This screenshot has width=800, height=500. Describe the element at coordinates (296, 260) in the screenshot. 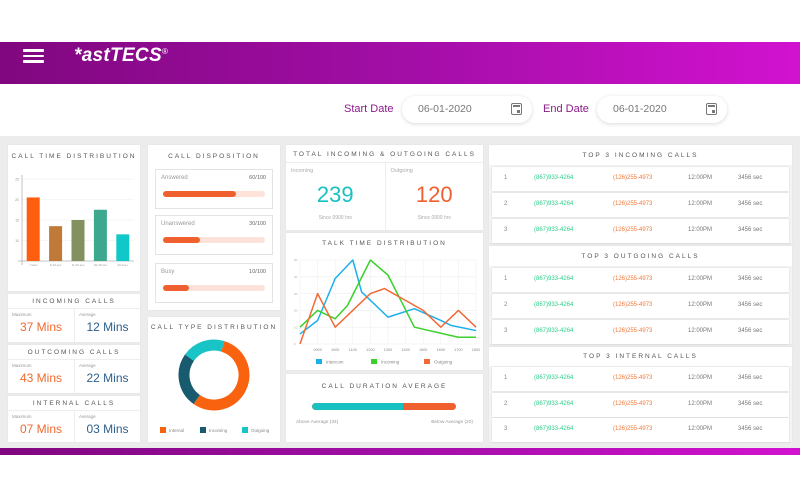

I see `y-tick-label: 50` at that location.